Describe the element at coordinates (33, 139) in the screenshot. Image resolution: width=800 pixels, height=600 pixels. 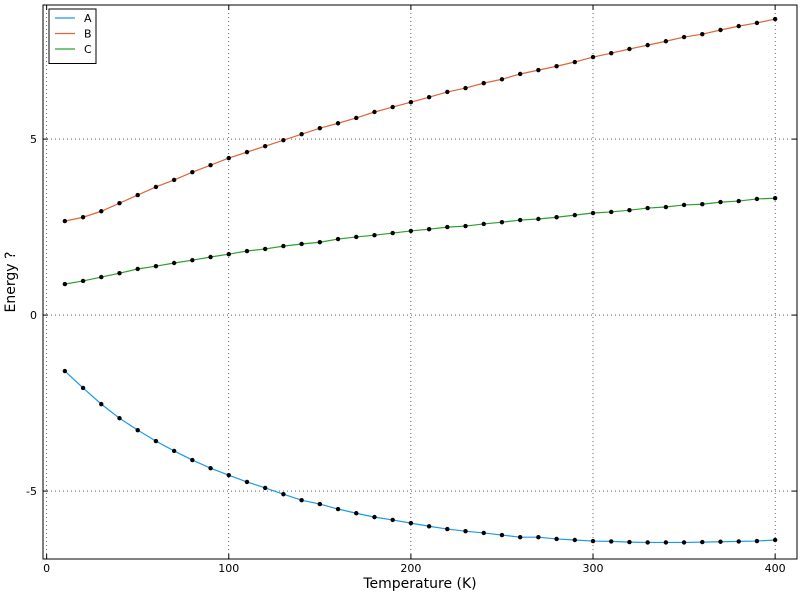
I see `y-tick-label: 5` at that location.